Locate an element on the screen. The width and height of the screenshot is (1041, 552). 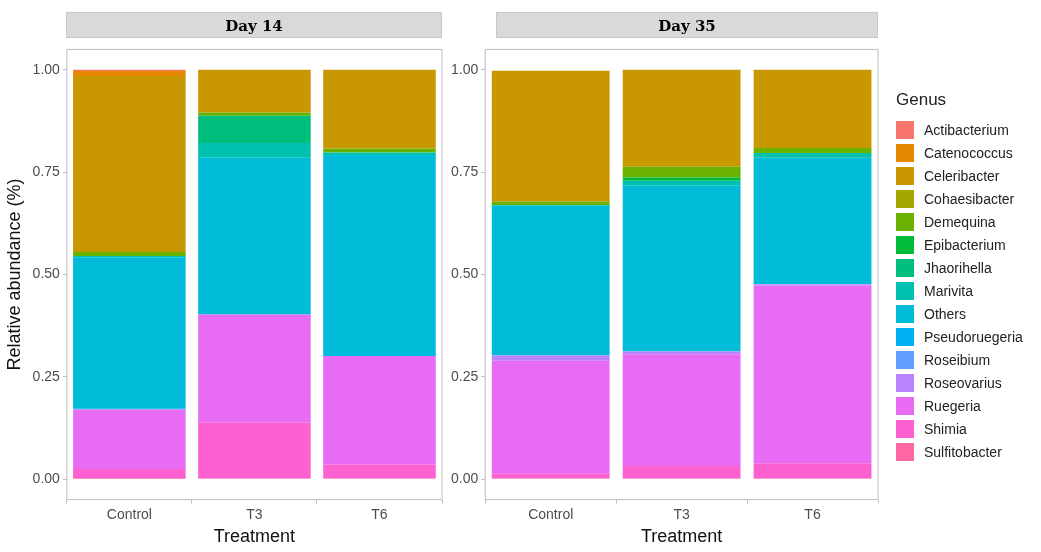
legend-label: Cohaesibacter is located at coordinates (969, 198).